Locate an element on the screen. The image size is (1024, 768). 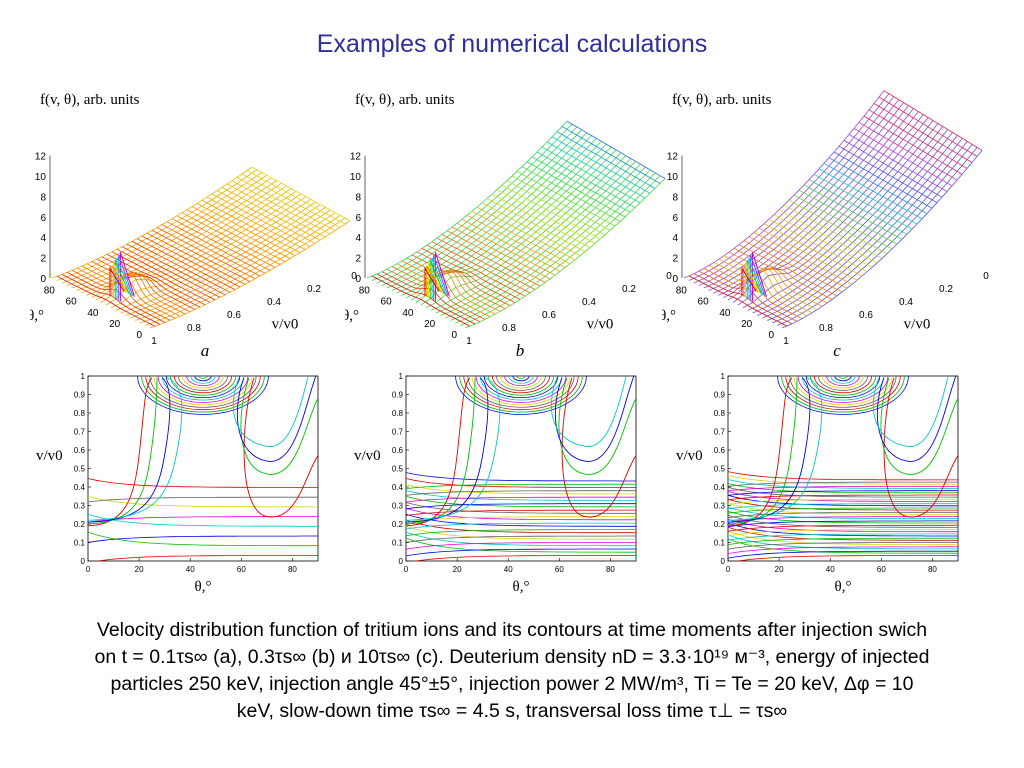
x-tick-label: 20 is located at coordinates (779, 569).